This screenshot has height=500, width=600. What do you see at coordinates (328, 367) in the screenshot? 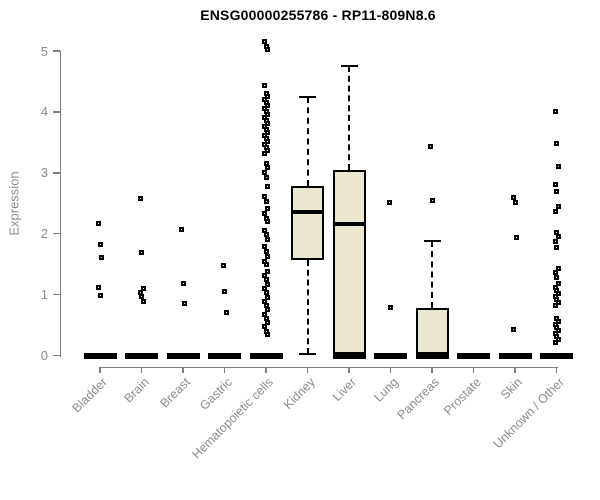
I see `x-axis-line` at bounding box center [328, 367].